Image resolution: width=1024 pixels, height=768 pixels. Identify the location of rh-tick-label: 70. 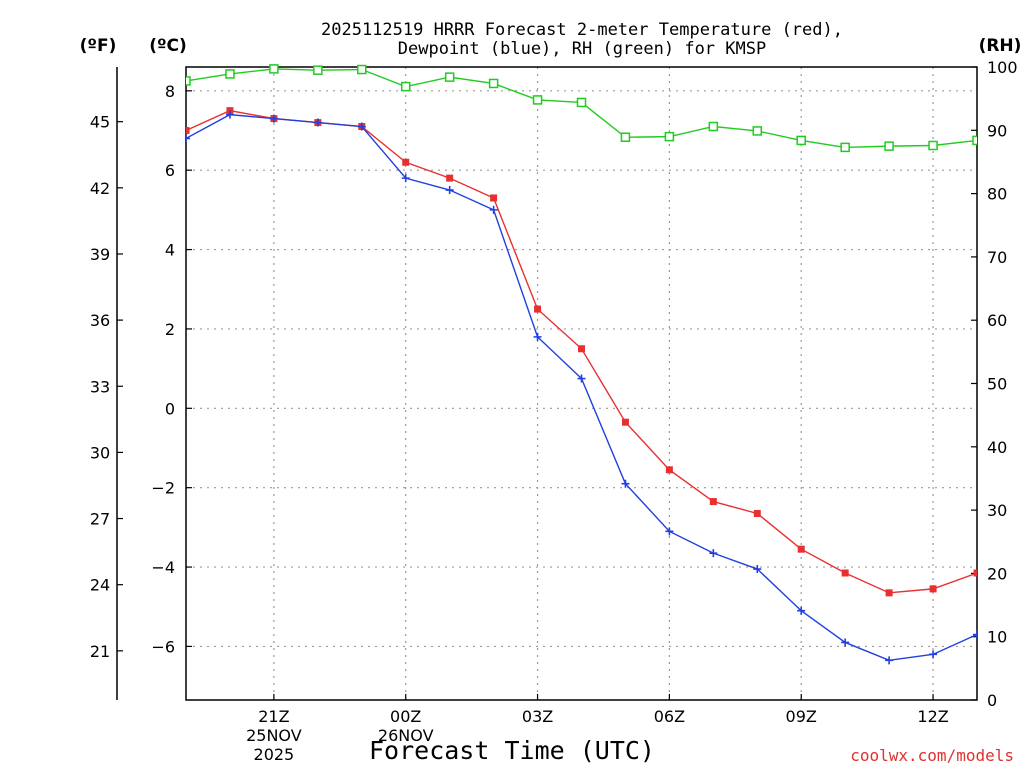
(997, 257).